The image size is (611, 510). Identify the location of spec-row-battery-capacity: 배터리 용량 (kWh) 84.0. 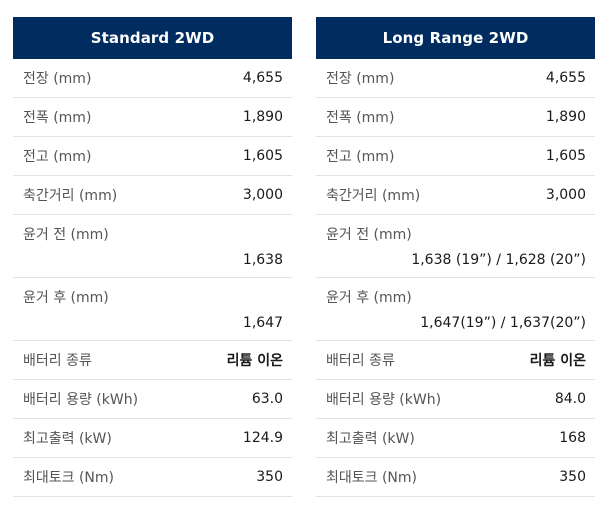
(455, 399).